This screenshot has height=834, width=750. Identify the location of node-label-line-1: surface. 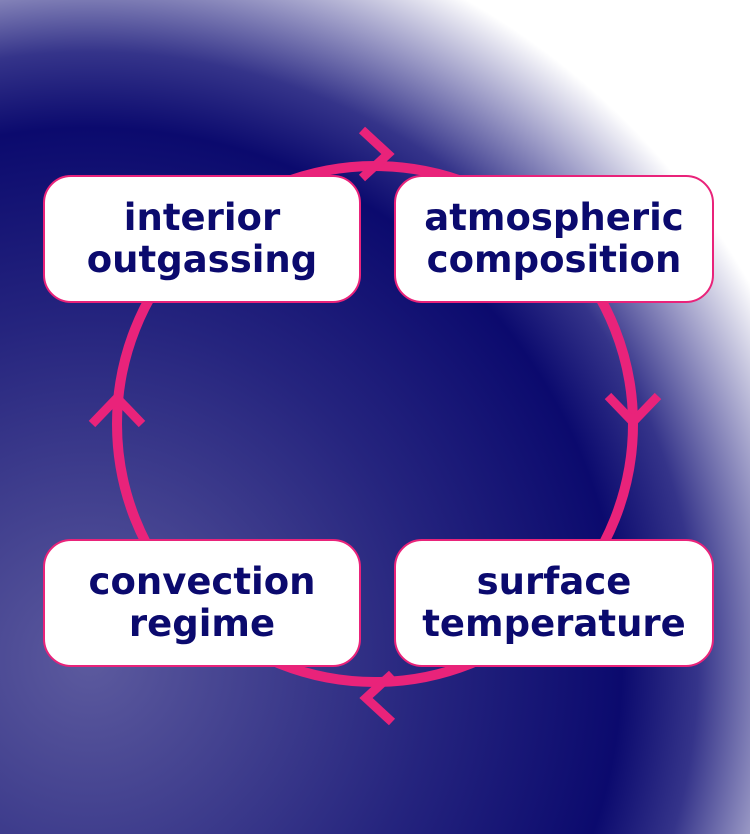
(554, 581).